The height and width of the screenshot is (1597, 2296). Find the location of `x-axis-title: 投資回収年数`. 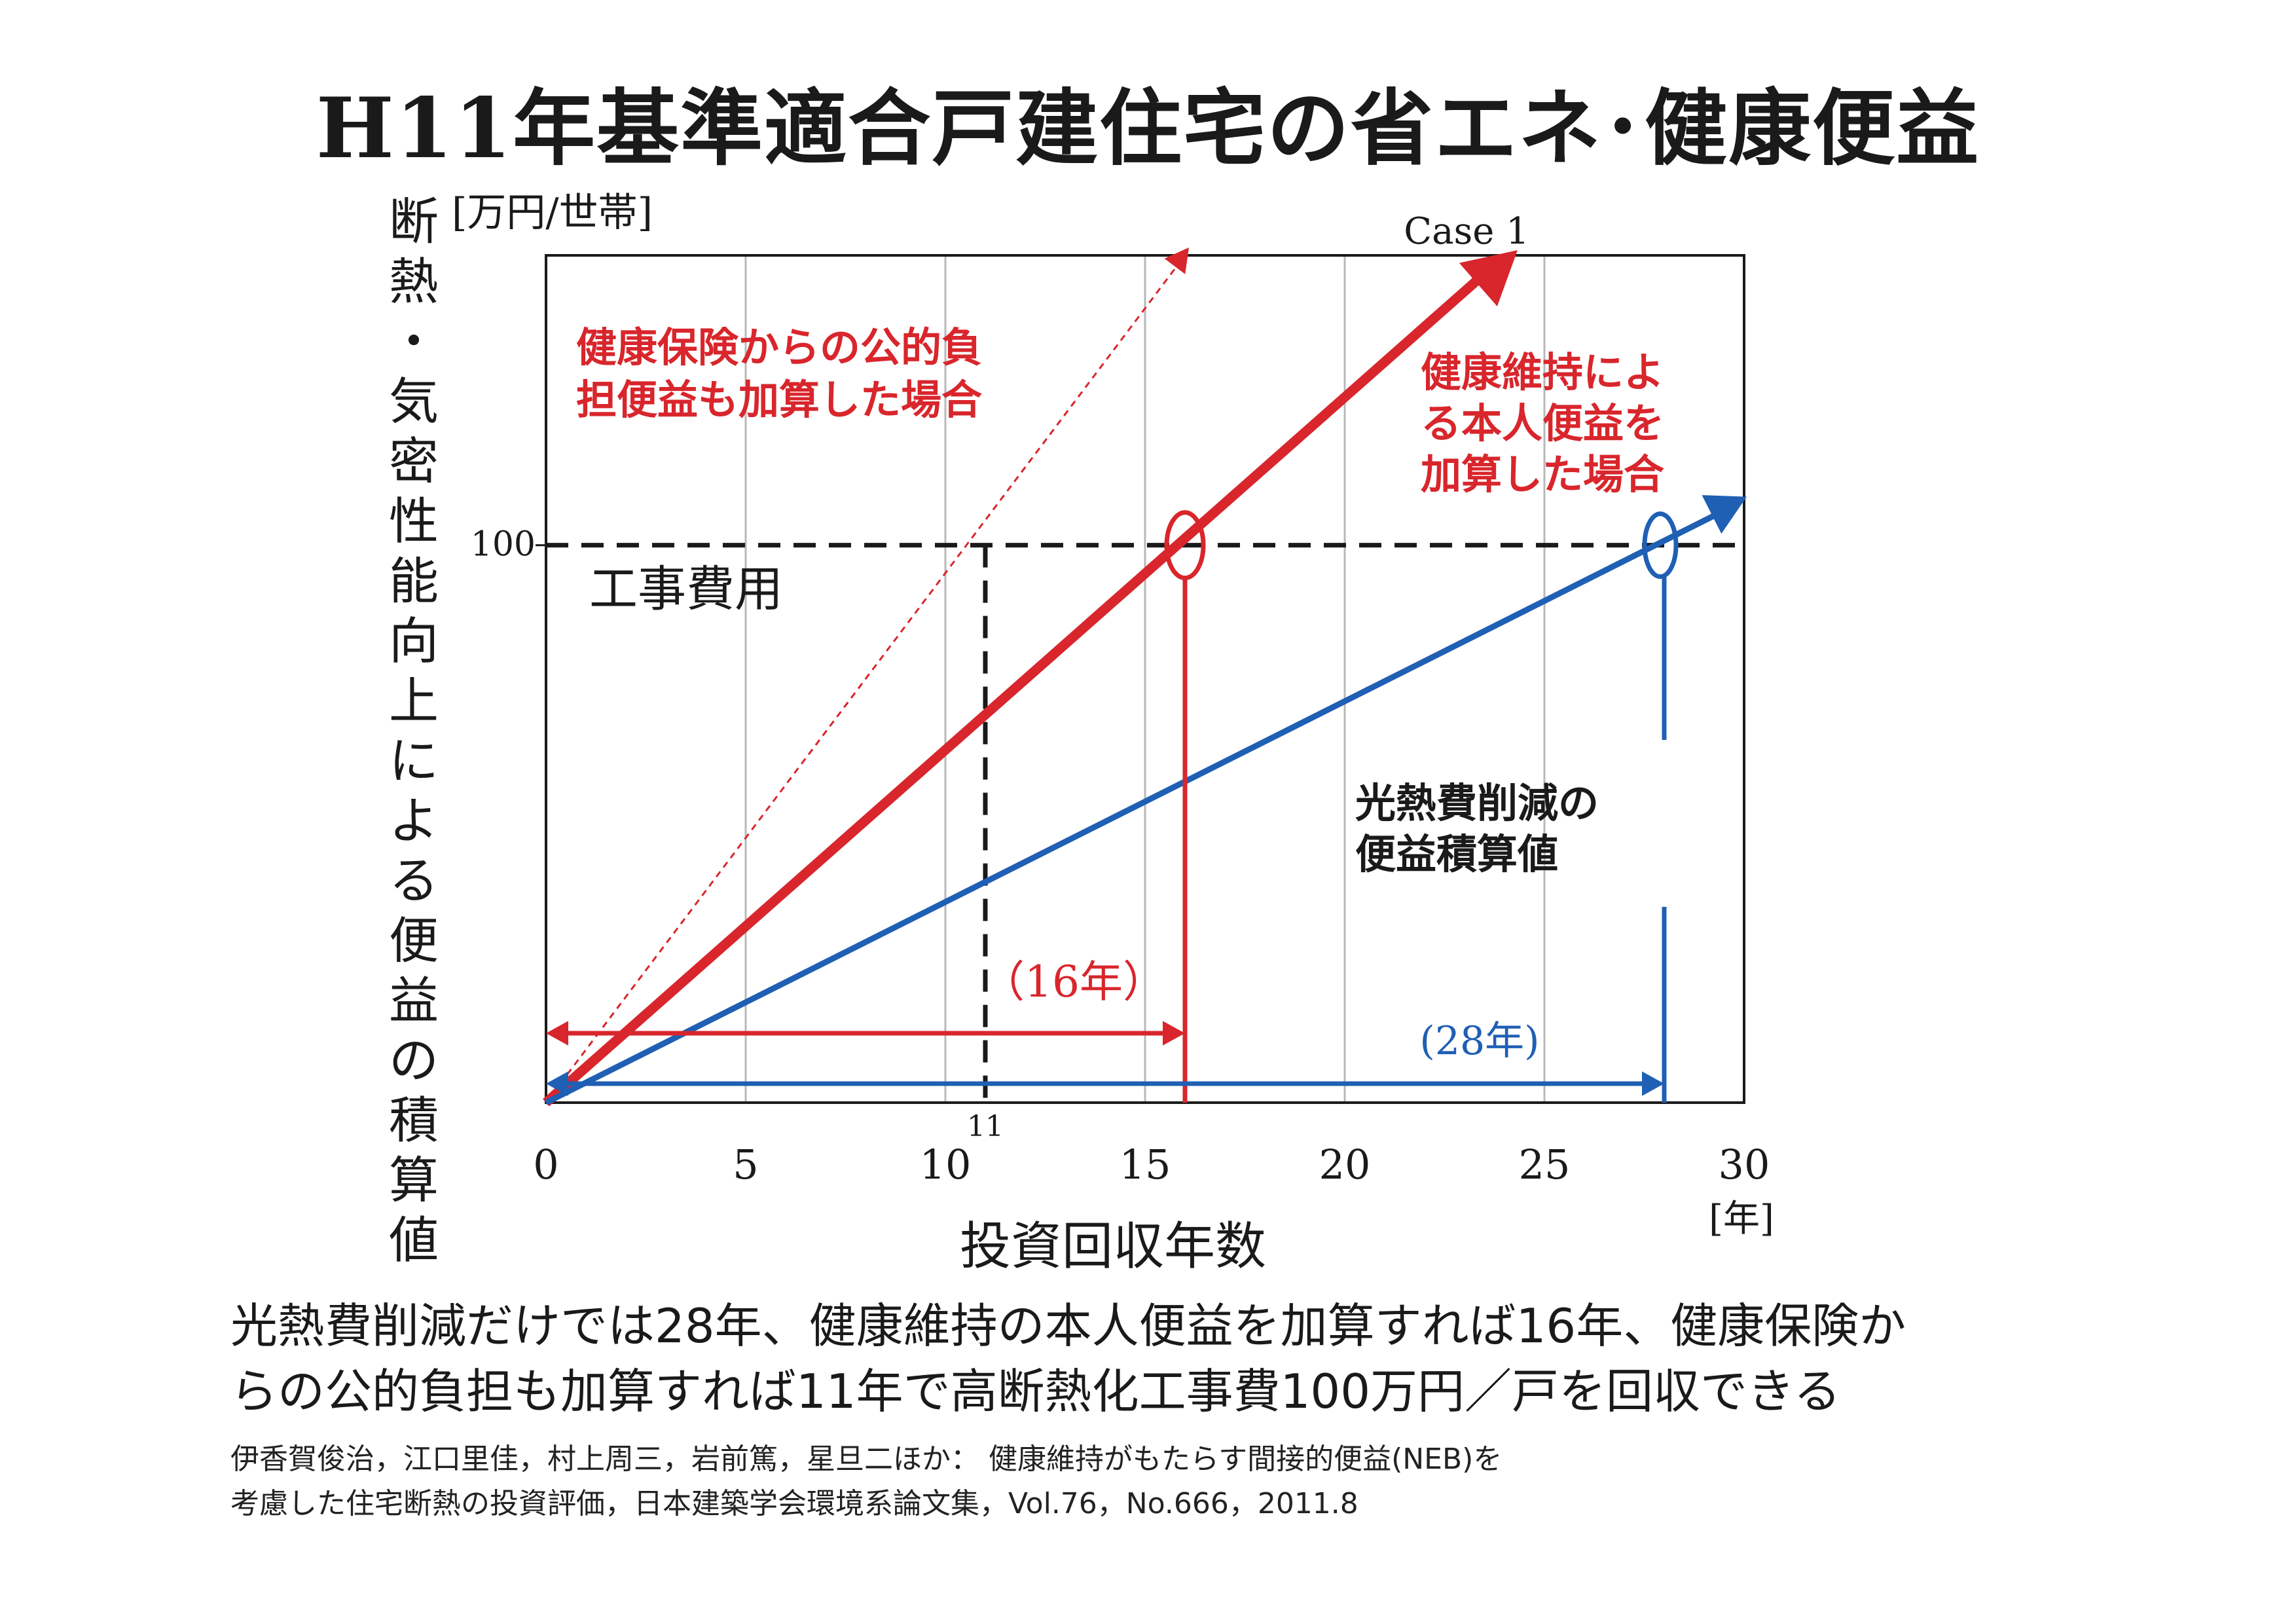

x-axis-title: 投資回収年数 is located at coordinates (1113, 1246).